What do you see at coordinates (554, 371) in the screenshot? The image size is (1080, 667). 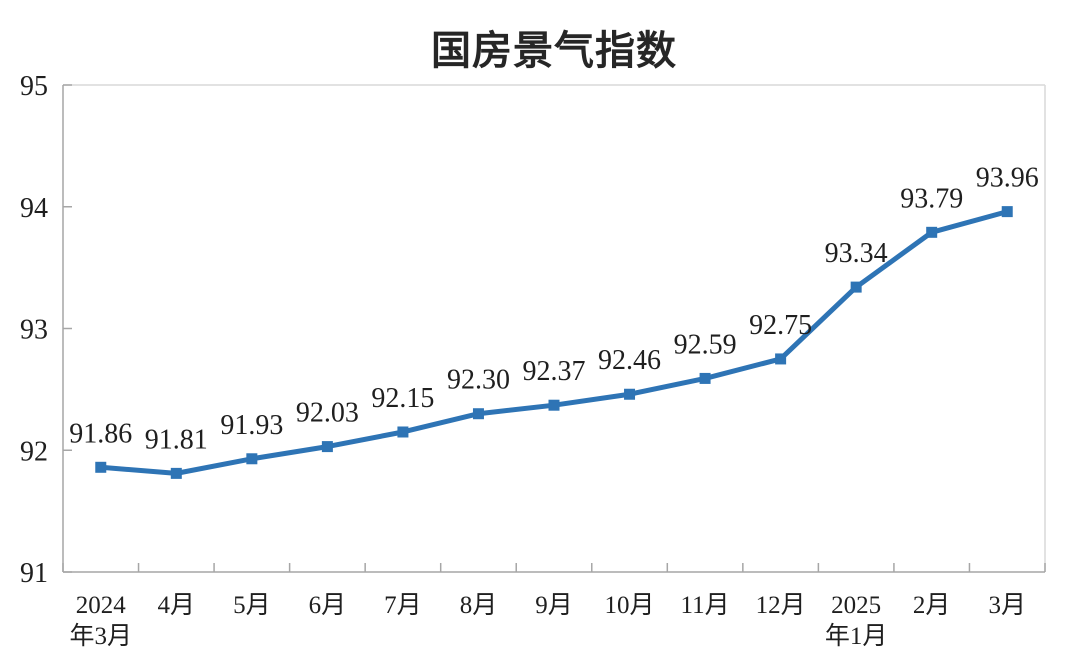 I see `data-point-label: 92.37` at bounding box center [554, 371].